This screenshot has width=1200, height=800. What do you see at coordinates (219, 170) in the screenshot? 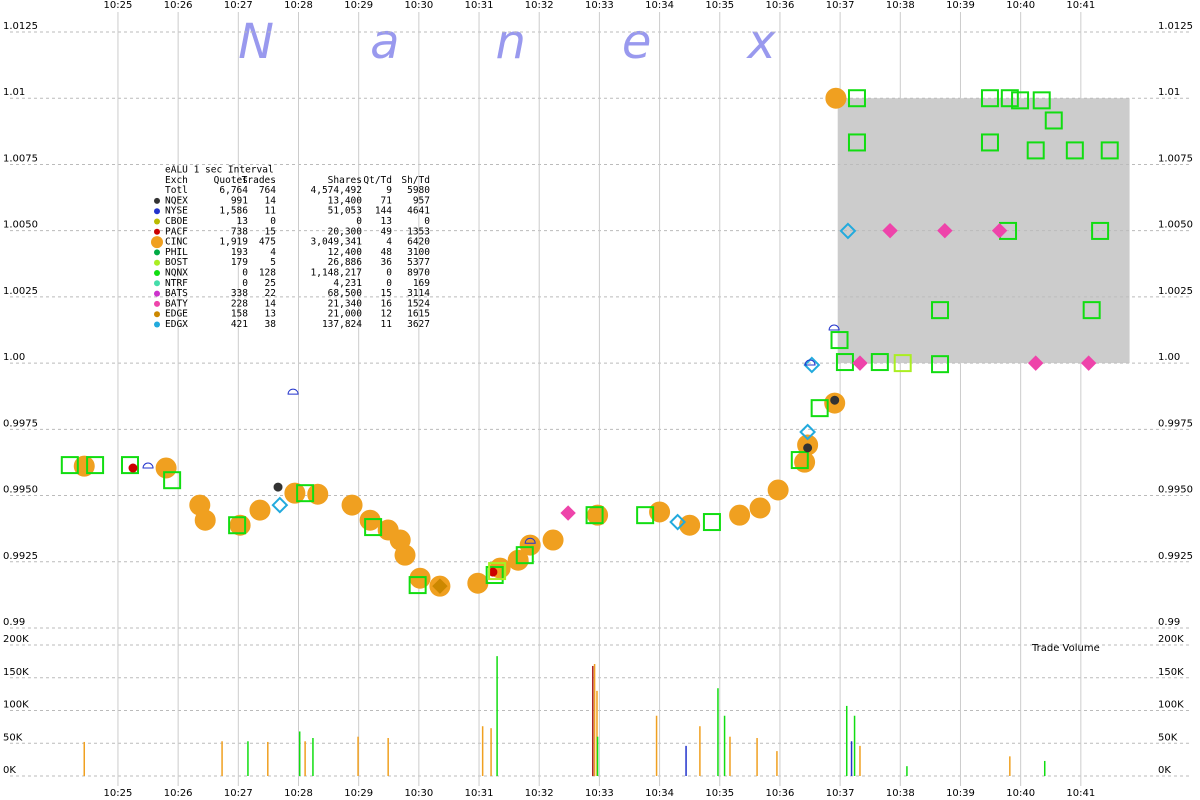
I see `stats-title: eALU 1 sec Interval` at bounding box center [219, 170].